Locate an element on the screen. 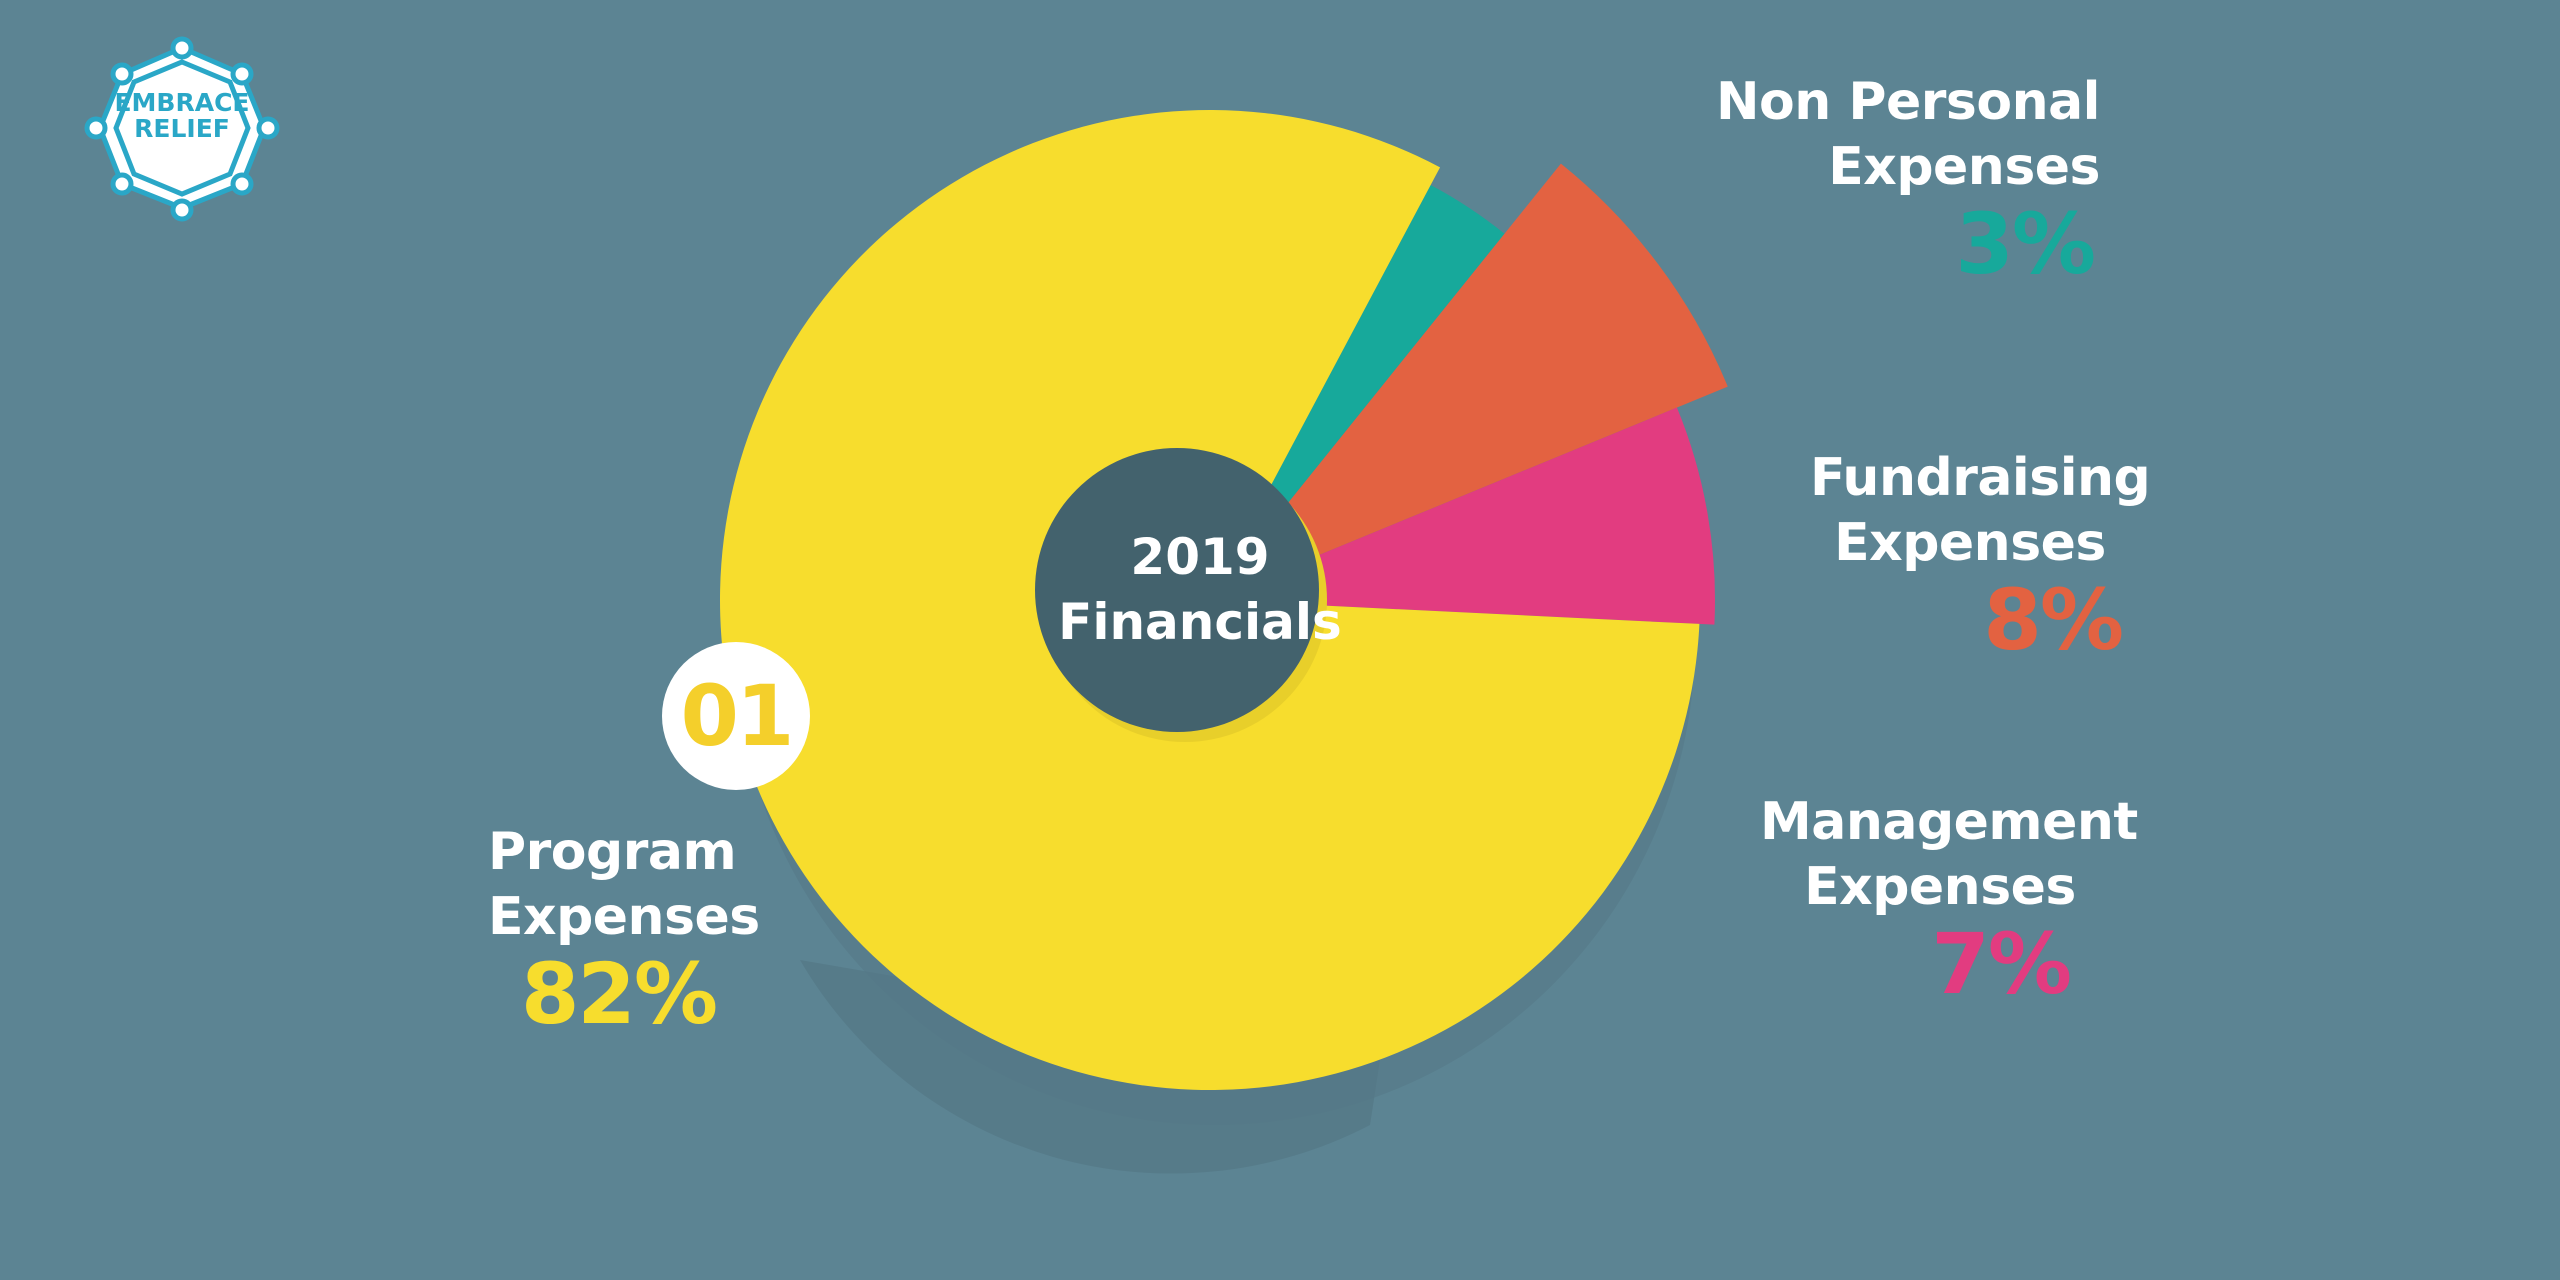  legend-management-name-1: Management is located at coordinates (1949, 822).